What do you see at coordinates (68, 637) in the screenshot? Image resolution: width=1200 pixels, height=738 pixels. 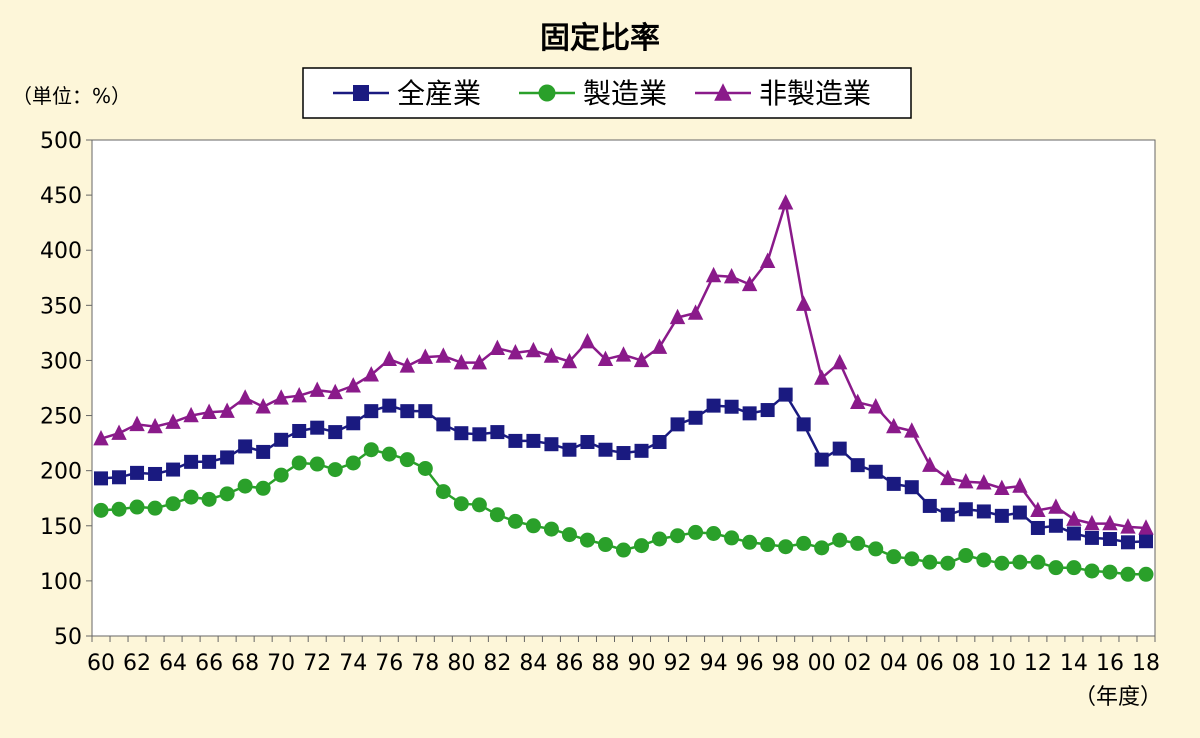 I see `y-tick-label: 50` at bounding box center [68, 637].